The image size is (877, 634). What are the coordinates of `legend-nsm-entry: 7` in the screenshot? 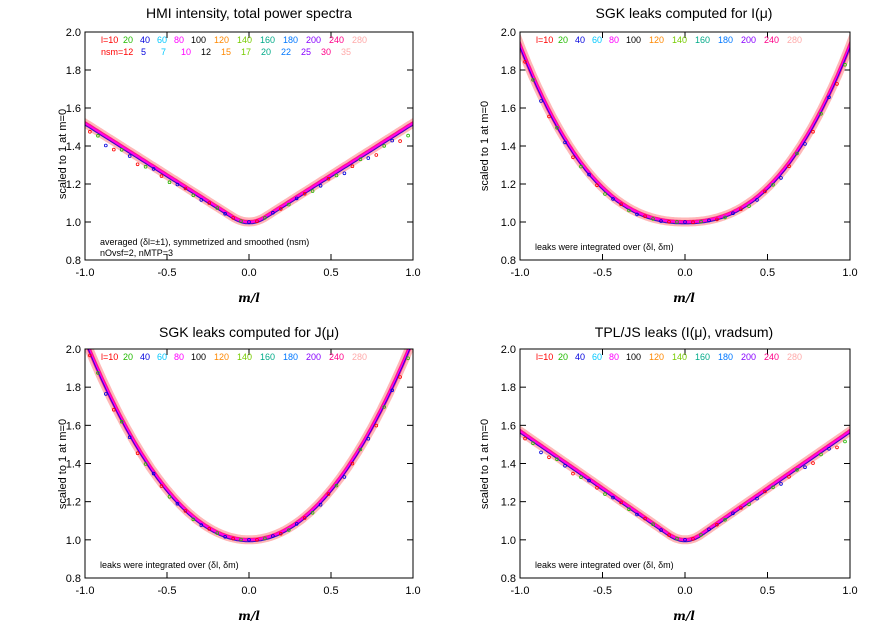 It's located at (163, 52).